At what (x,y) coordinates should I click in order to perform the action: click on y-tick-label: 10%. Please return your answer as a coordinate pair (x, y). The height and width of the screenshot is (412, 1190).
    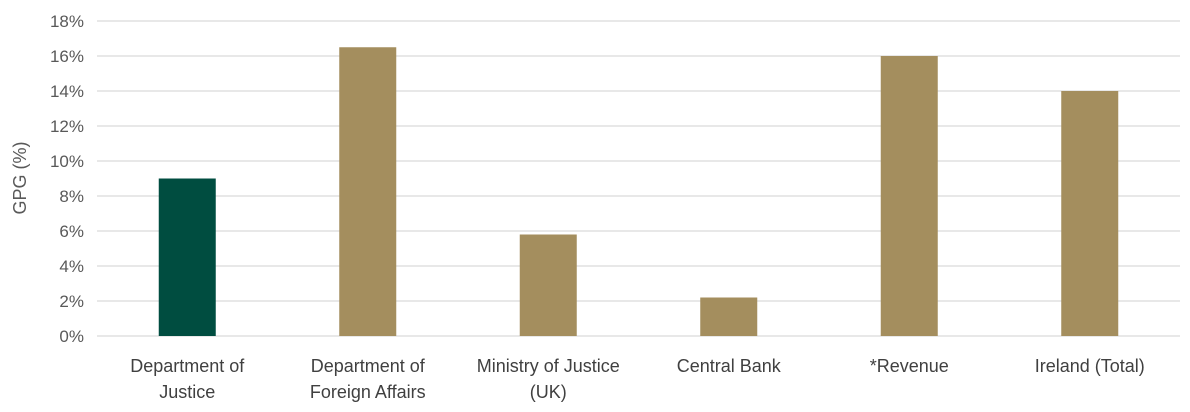
    Looking at the image, I should click on (67, 161).